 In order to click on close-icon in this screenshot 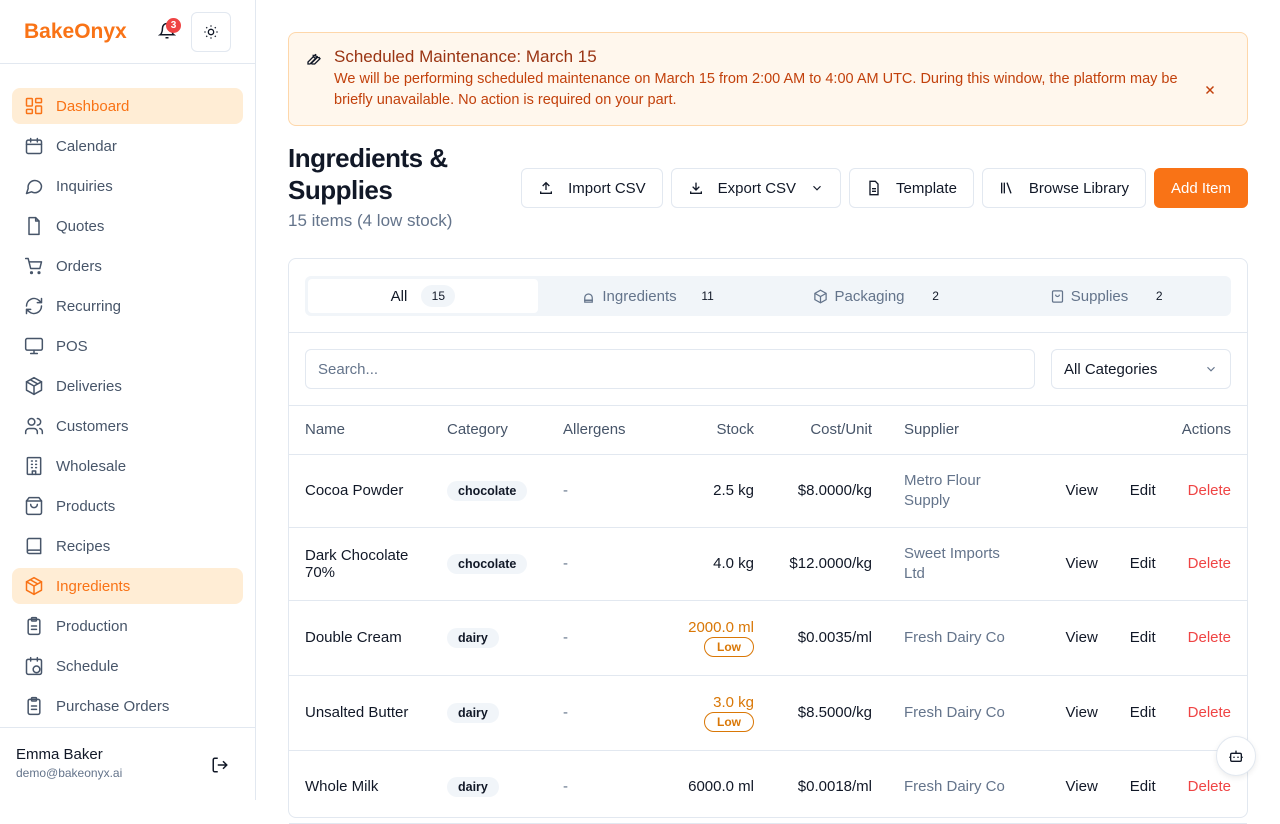, I will do `click(1210, 90)`.